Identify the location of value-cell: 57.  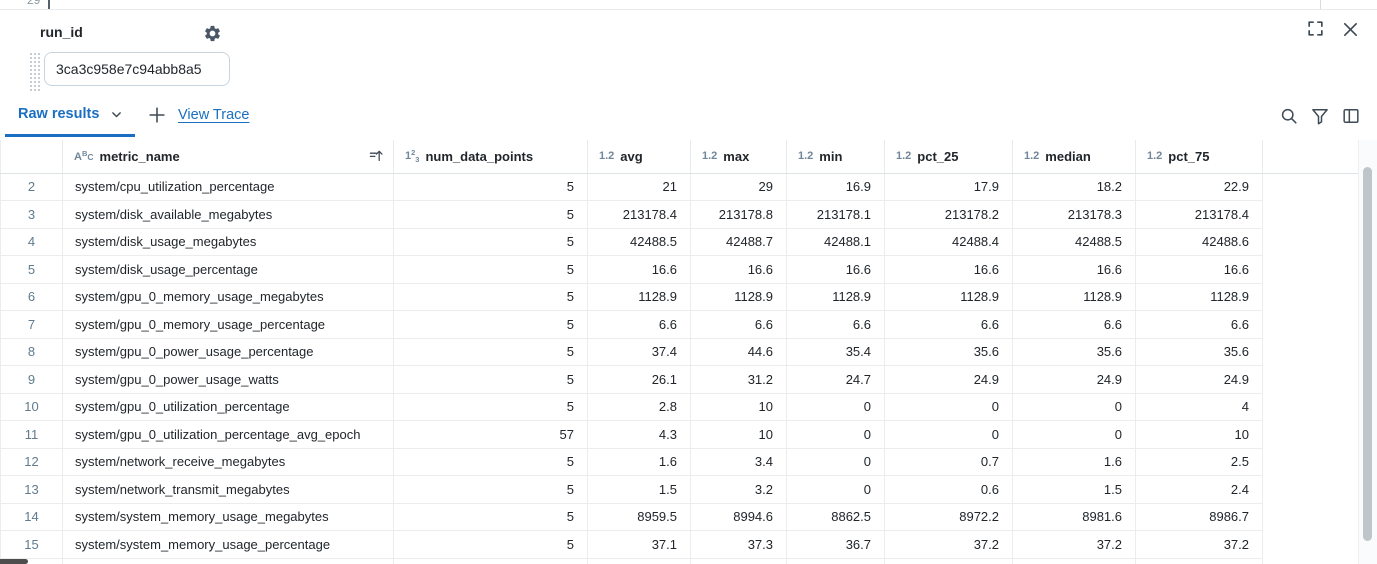
(490, 434).